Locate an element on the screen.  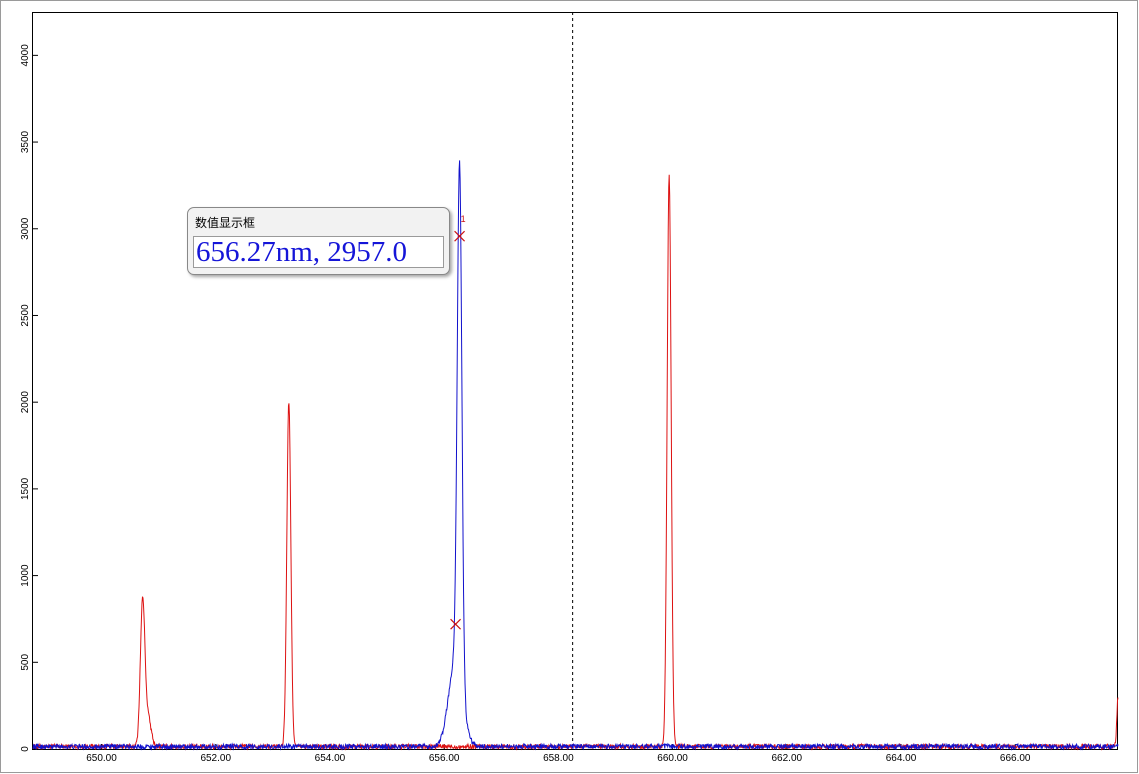
x-tick-label-5: 660.00 is located at coordinates (672, 758).